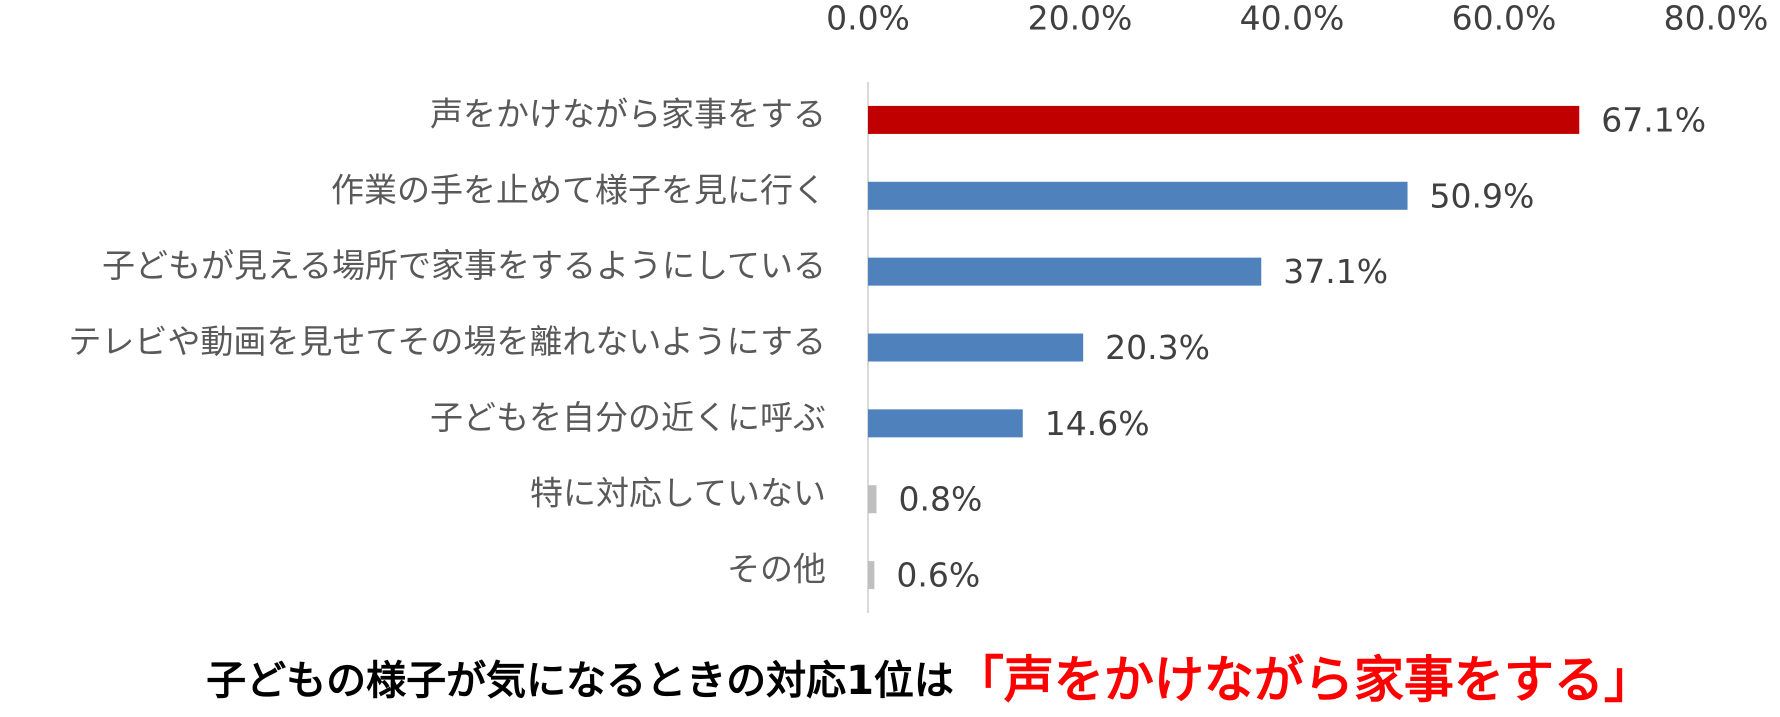  Describe the element at coordinates (1097, 423) in the screenshot. I see `value-label: 14.6%` at that location.